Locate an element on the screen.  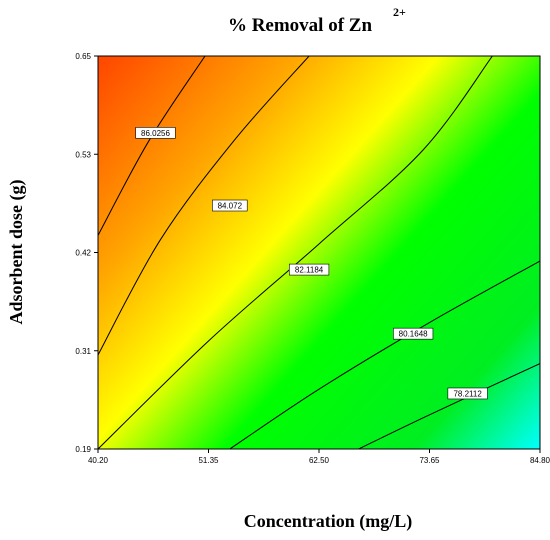
contour-label: 86.0256 is located at coordinates (156, 132).